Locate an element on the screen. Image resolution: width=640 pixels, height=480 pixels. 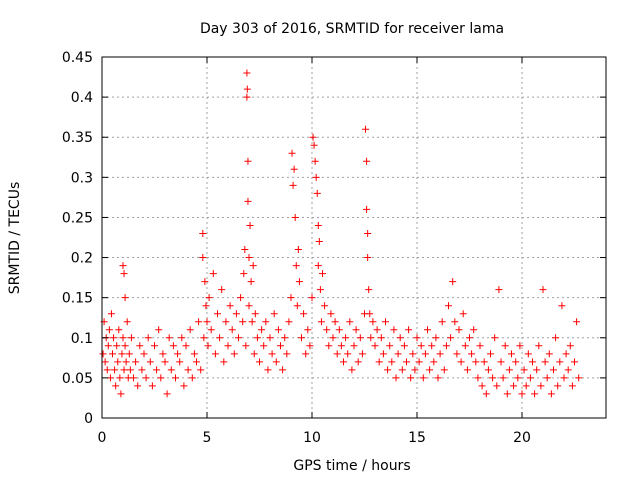
y-tick-label: 0 is located at coordinates (88, 419).